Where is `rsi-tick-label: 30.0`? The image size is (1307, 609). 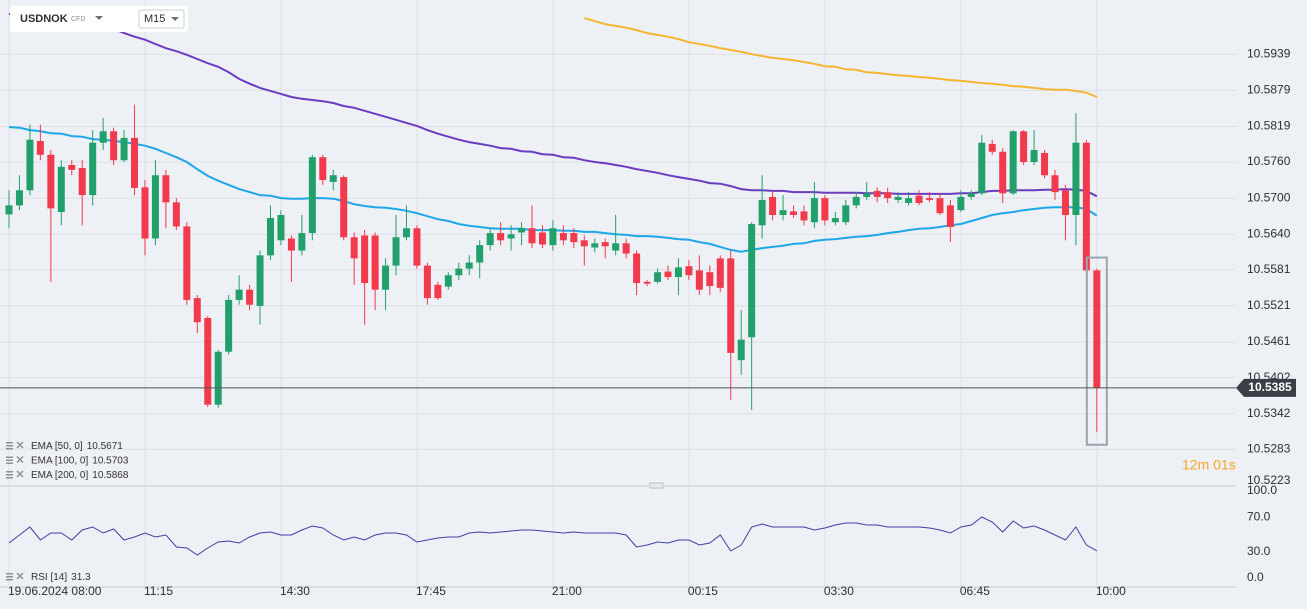
rsi-tick-label: 30.0 is located at coordinates (1259, 551).